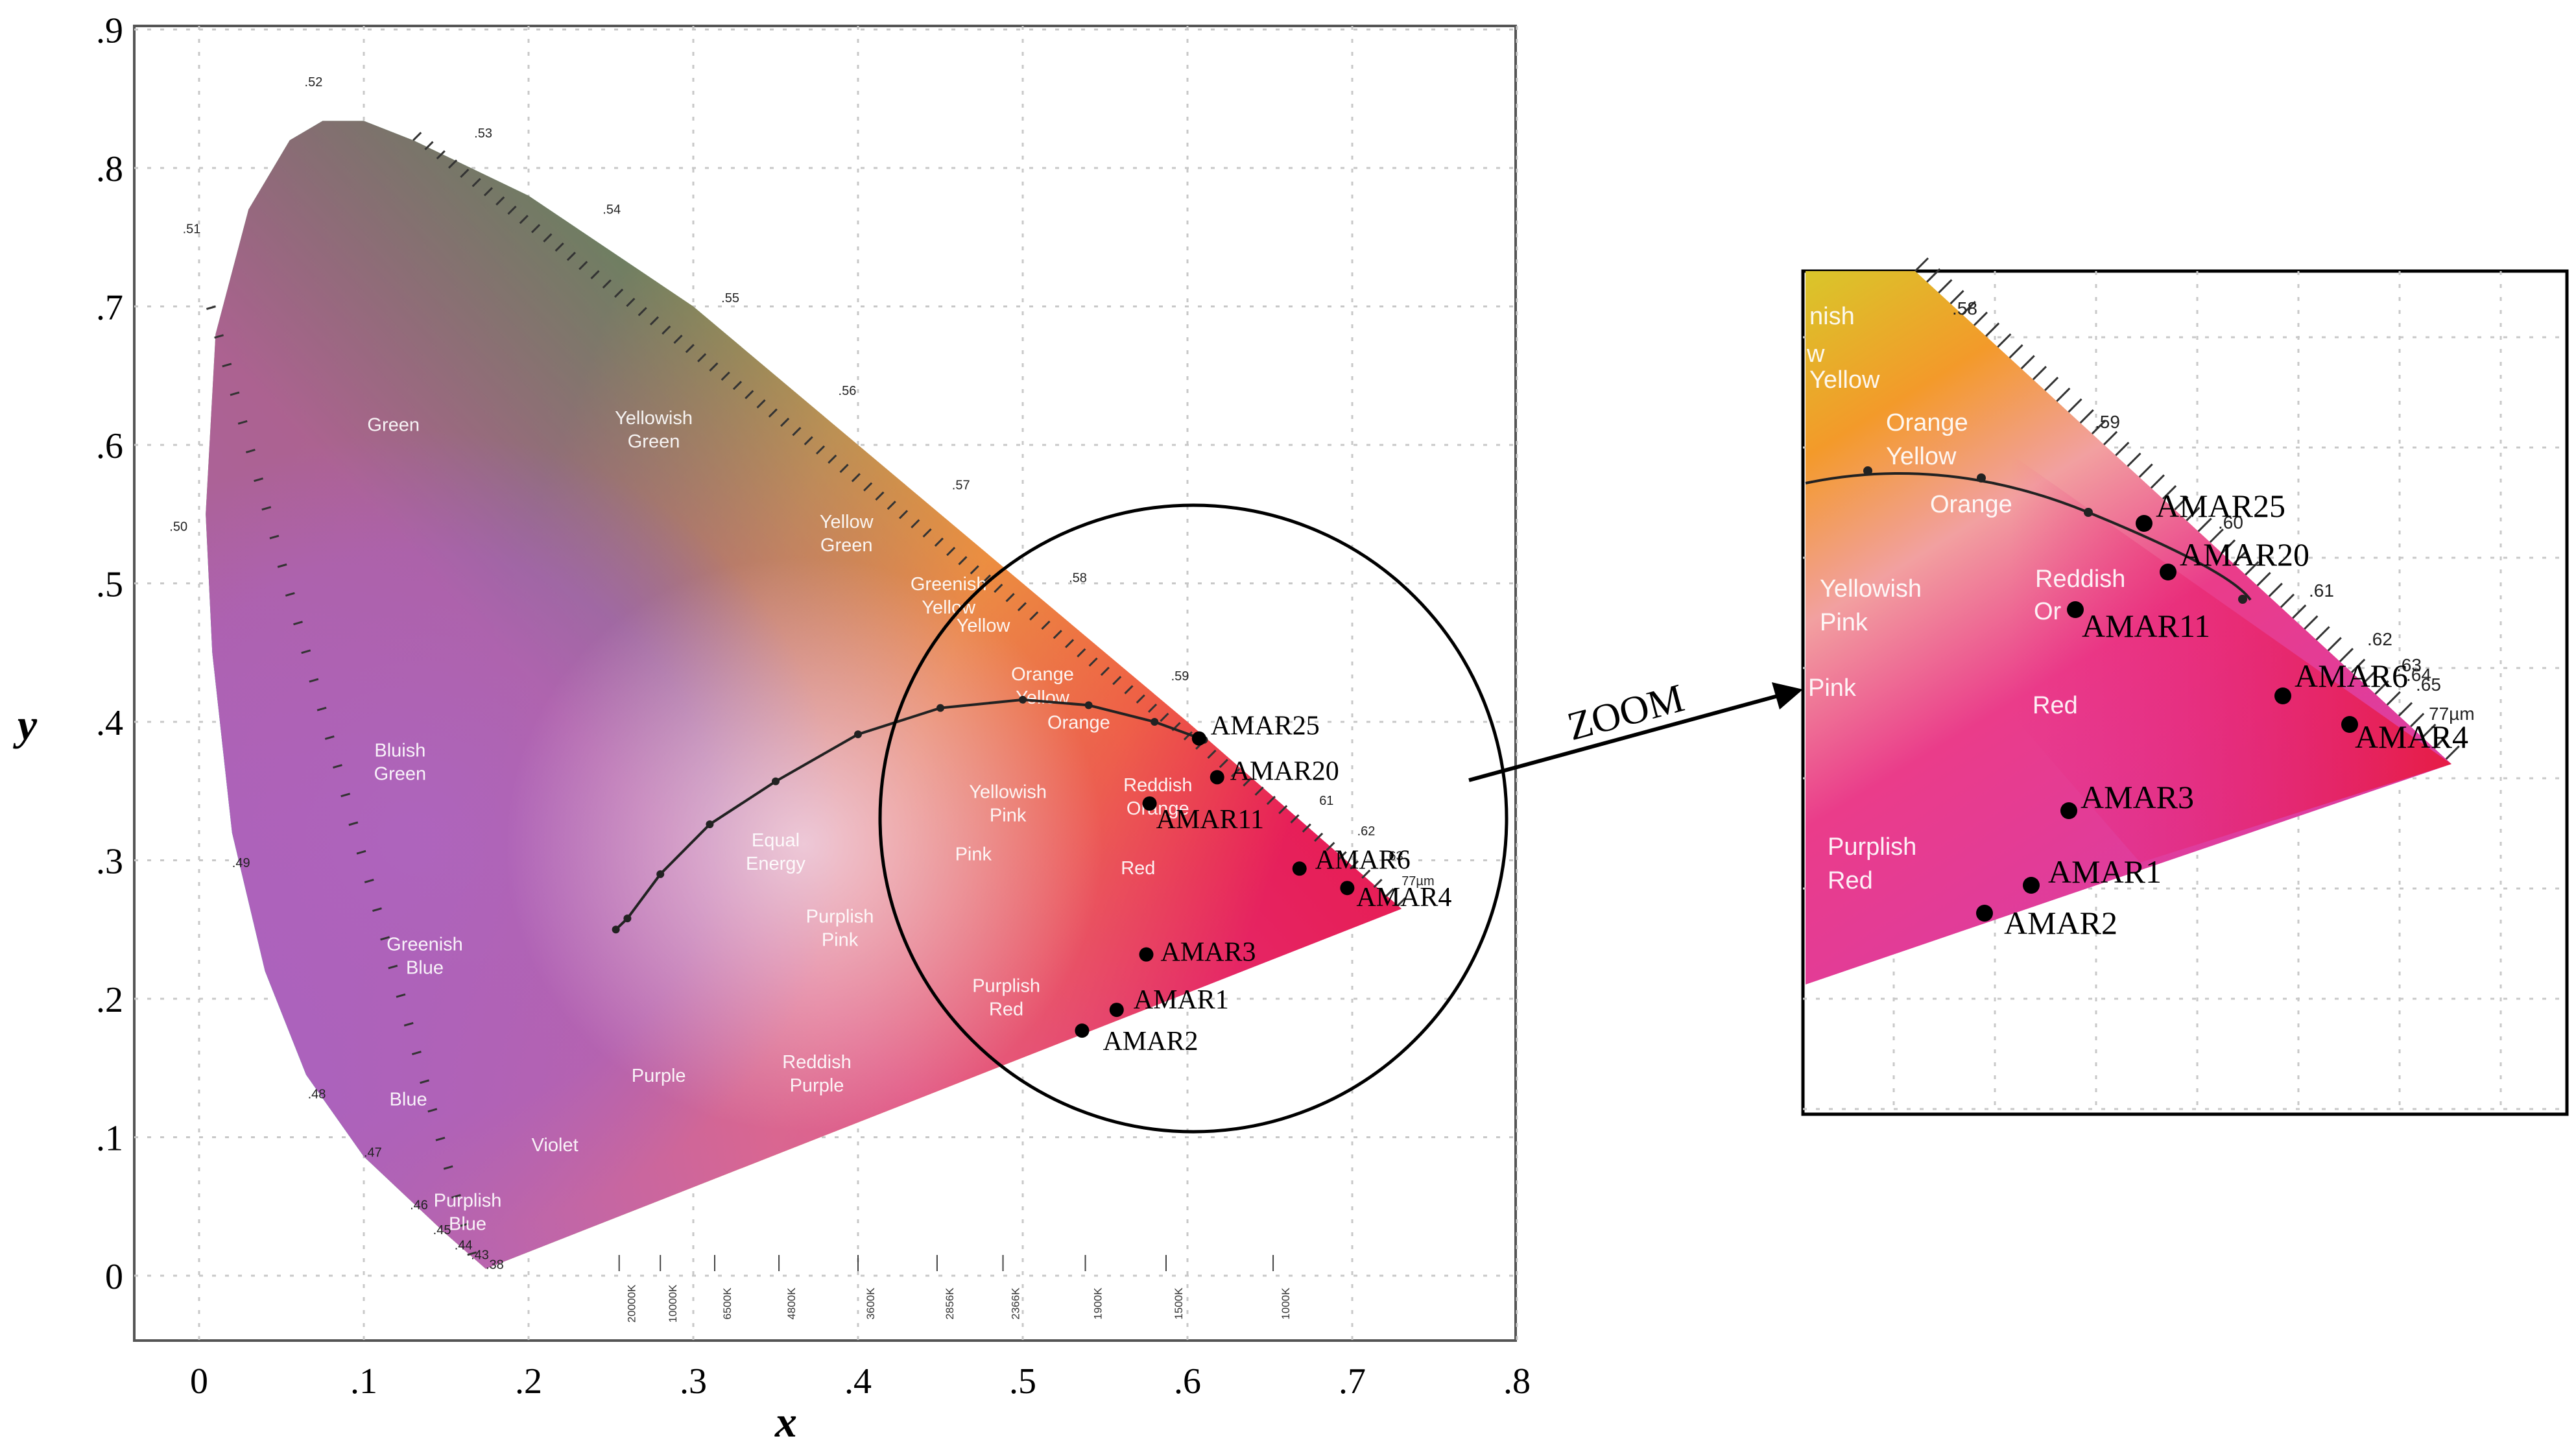 This screenshot has width=2576, height=1456. Describe the element at coordinates (363, 1381) in the screenshot. I see `x-tick-label: .1` at that location.